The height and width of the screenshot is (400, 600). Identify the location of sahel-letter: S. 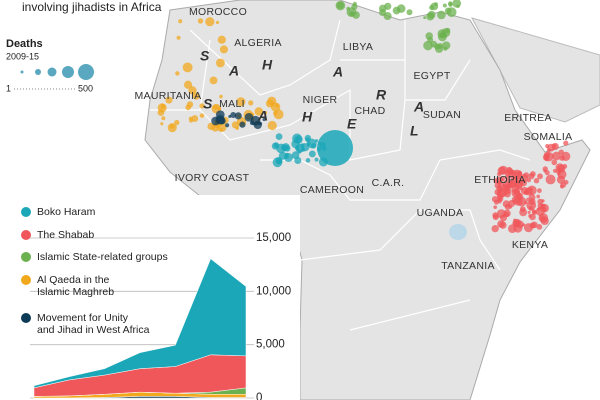
(208, 104).